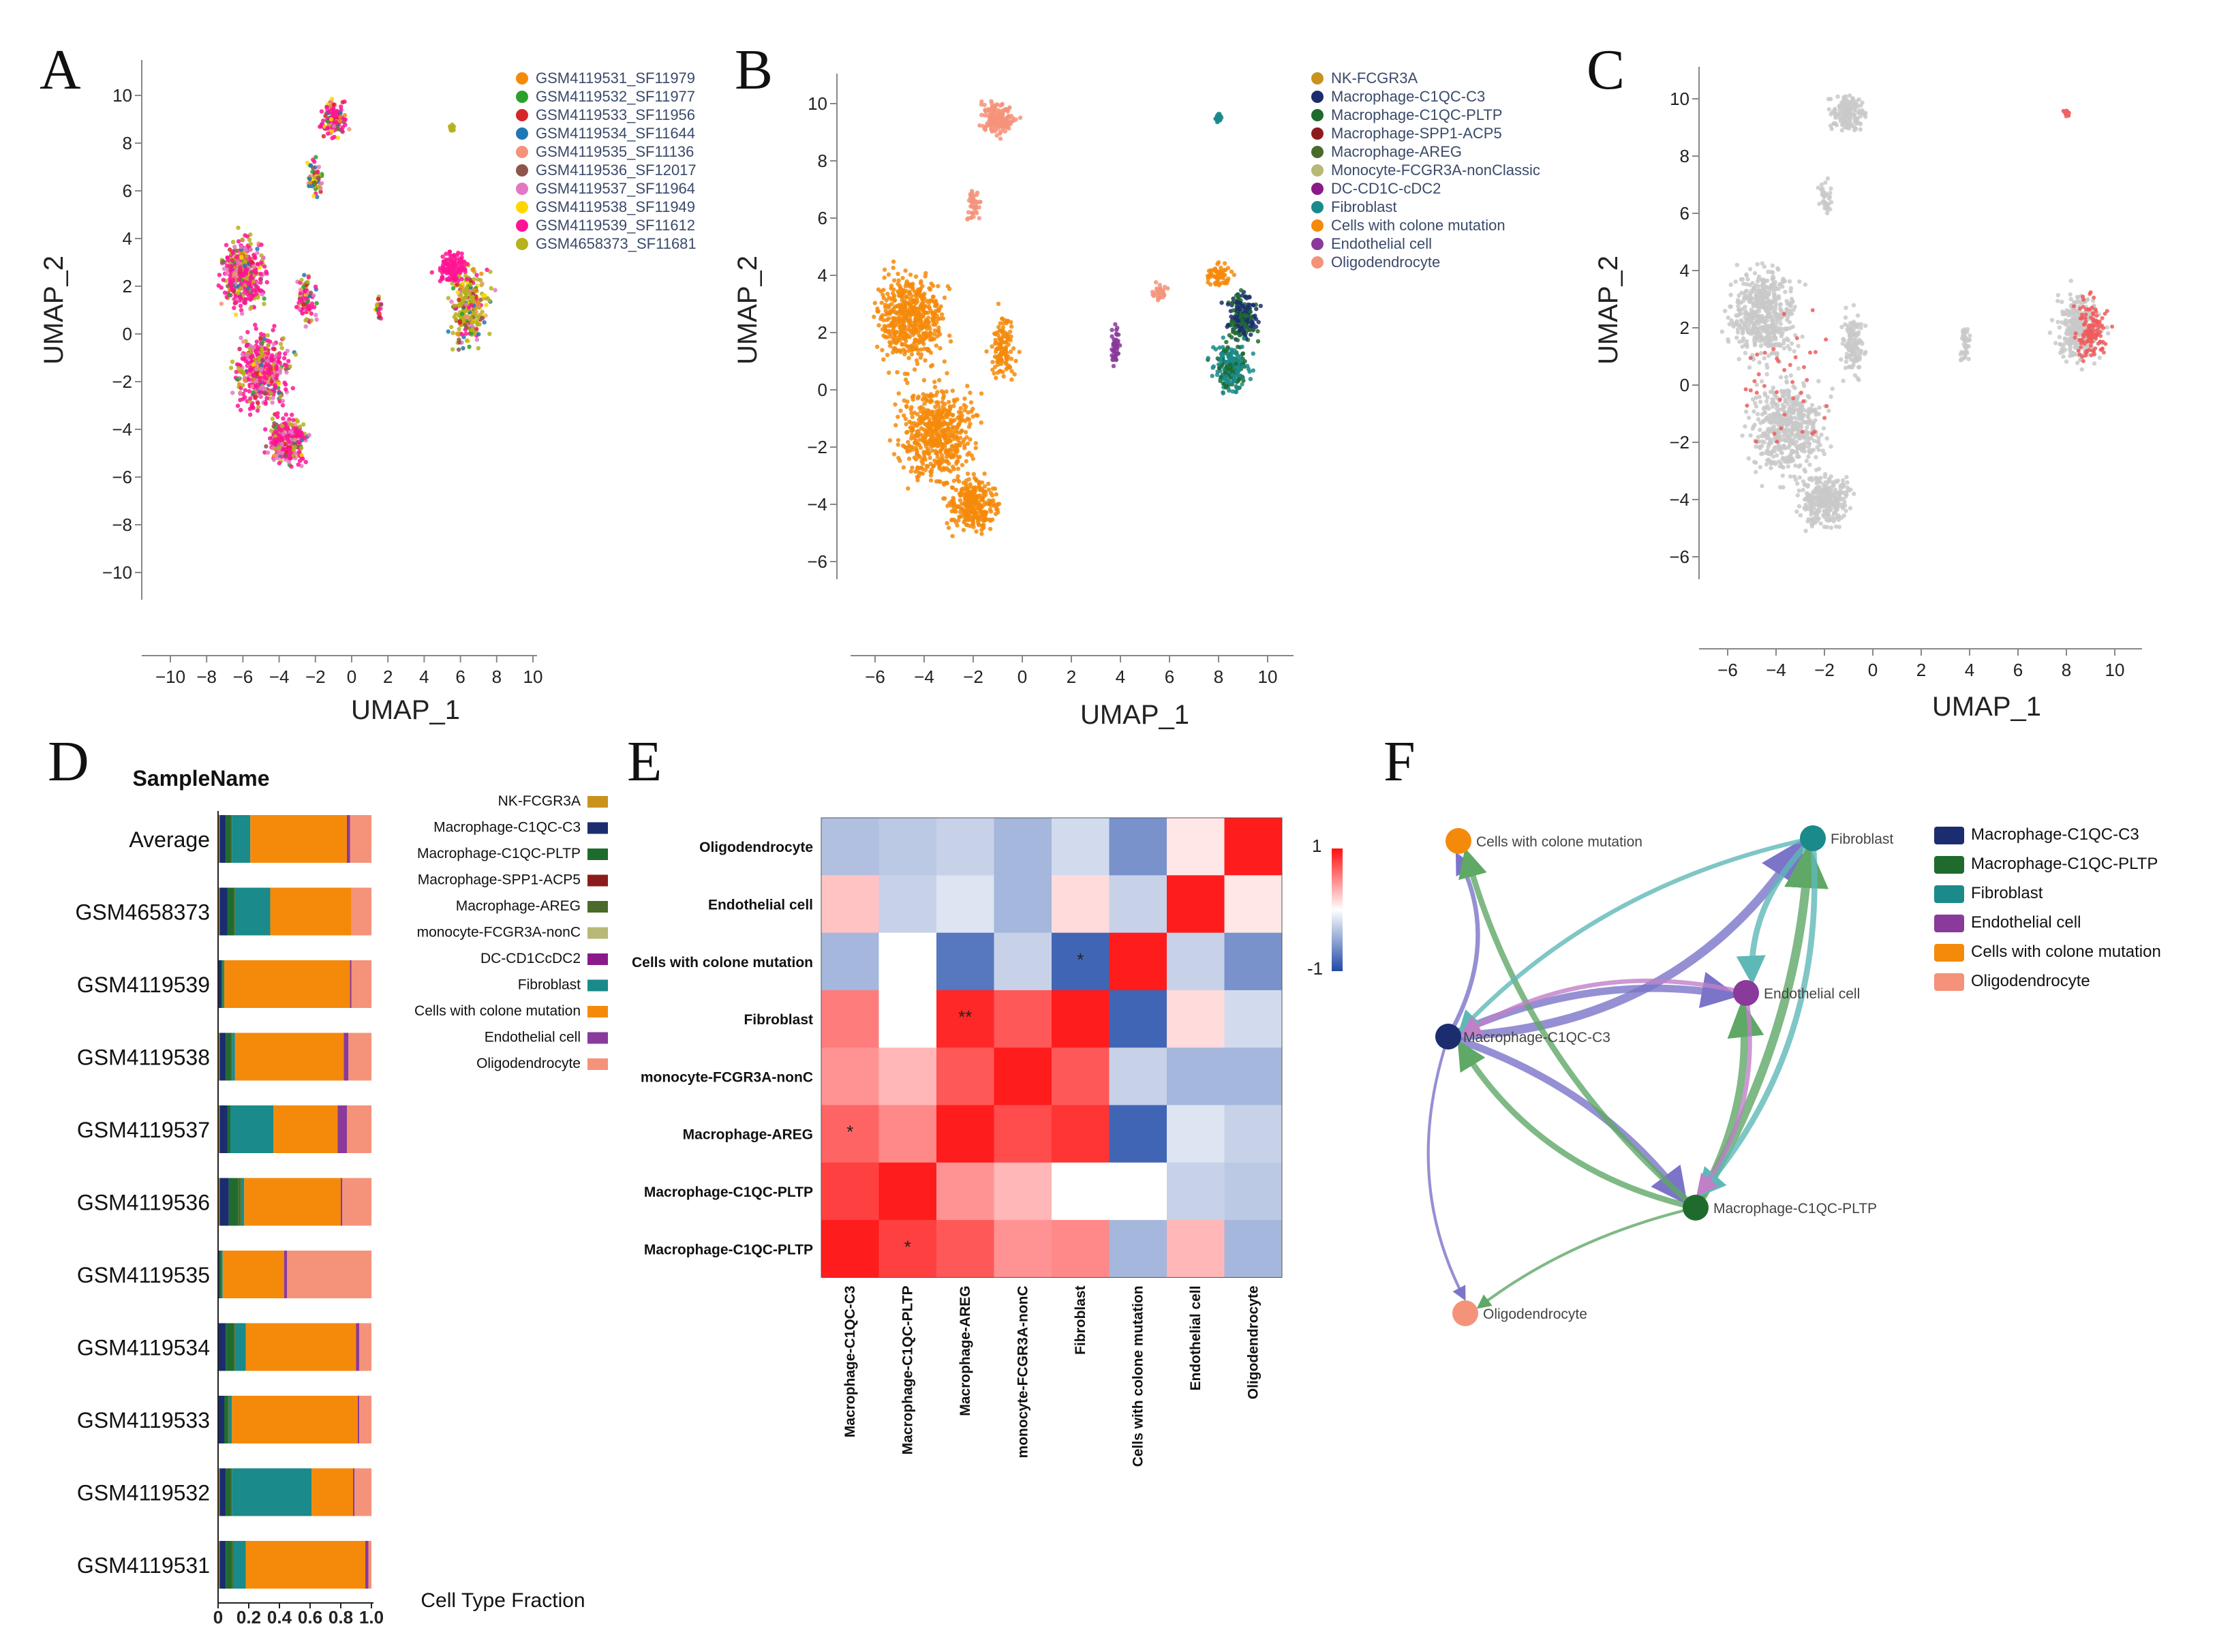 This screenshot has width=2217, height=1652. What do you see at coordinates (122, 381) in the screenshot?
I see `y-tick-label: −2` at bounding box center [122, 381].